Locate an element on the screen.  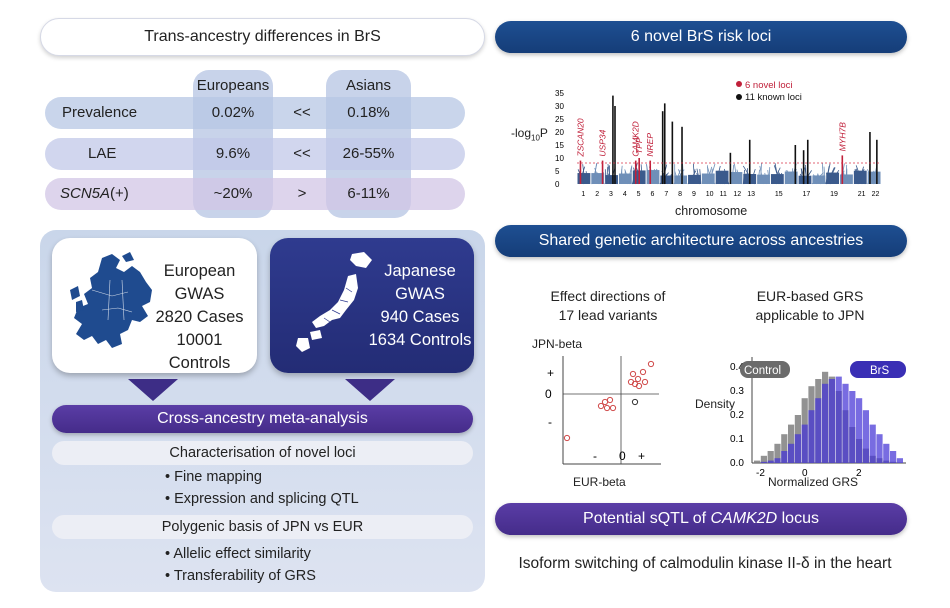
sqtl-prefix: Potential sQTL of is located at coordinates (647, 518).